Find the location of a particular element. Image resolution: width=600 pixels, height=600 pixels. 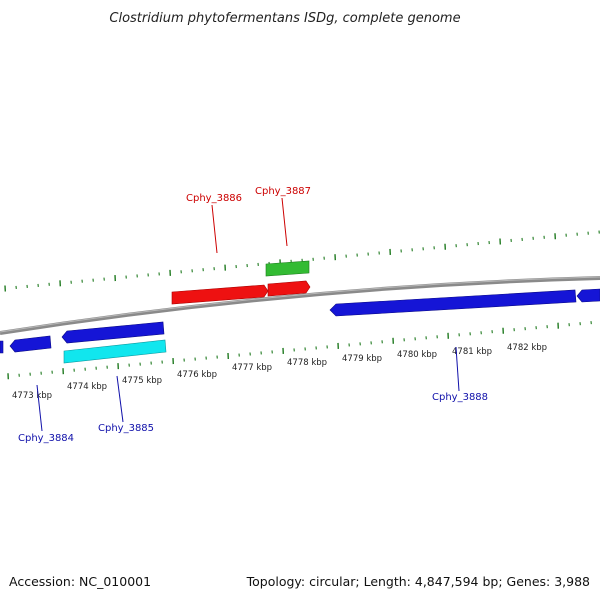

scale-label: 4778 kbp is located at coordinates (307, 363).